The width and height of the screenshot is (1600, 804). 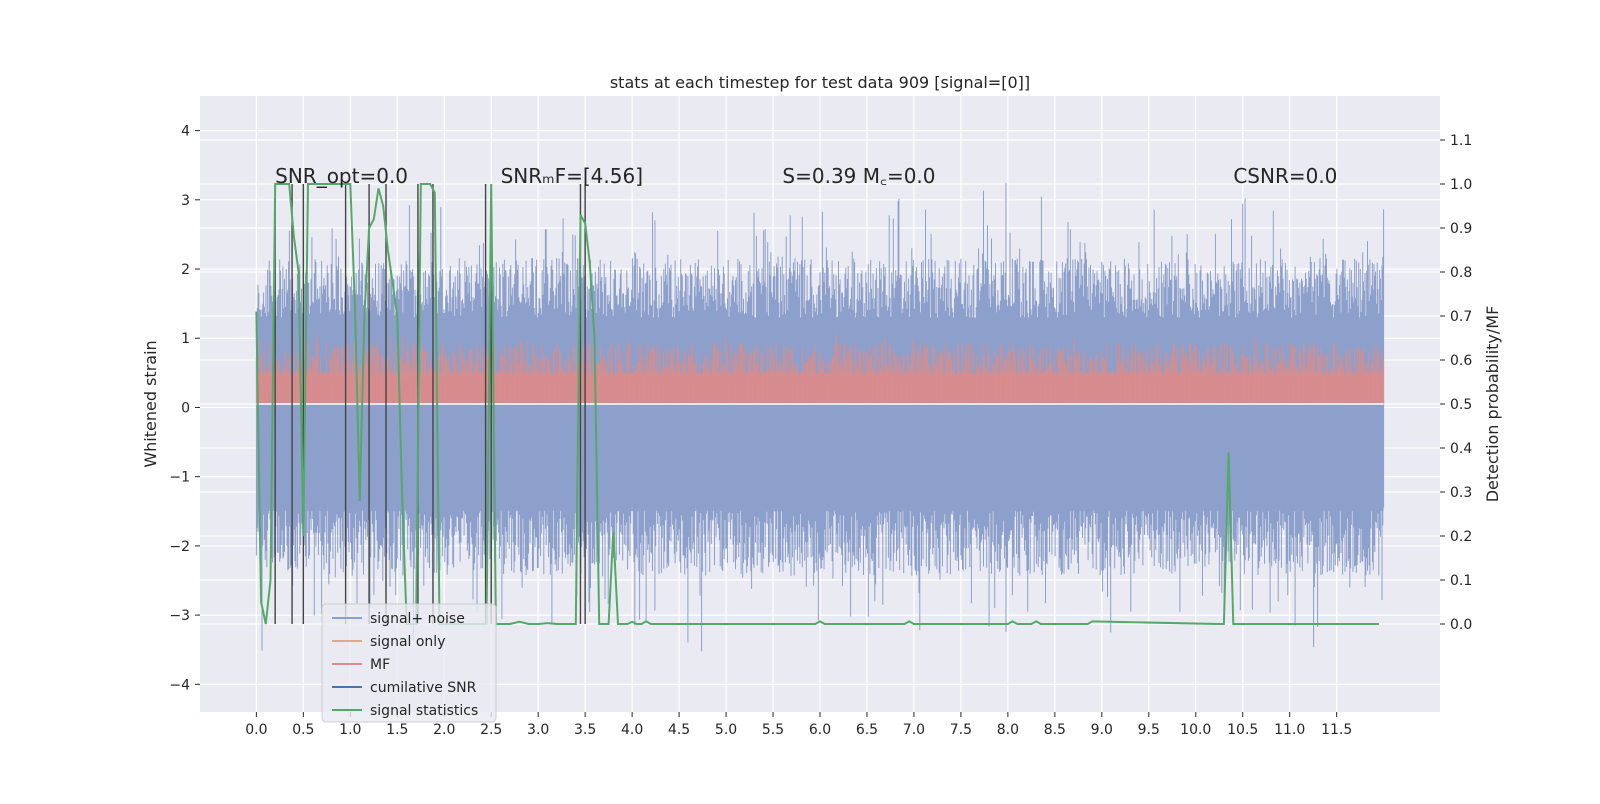 What do you see at coordinates (1289, 730) in the screenshot?
I see `x-tick-label: 11.0` at bounding box center [1289, 730].